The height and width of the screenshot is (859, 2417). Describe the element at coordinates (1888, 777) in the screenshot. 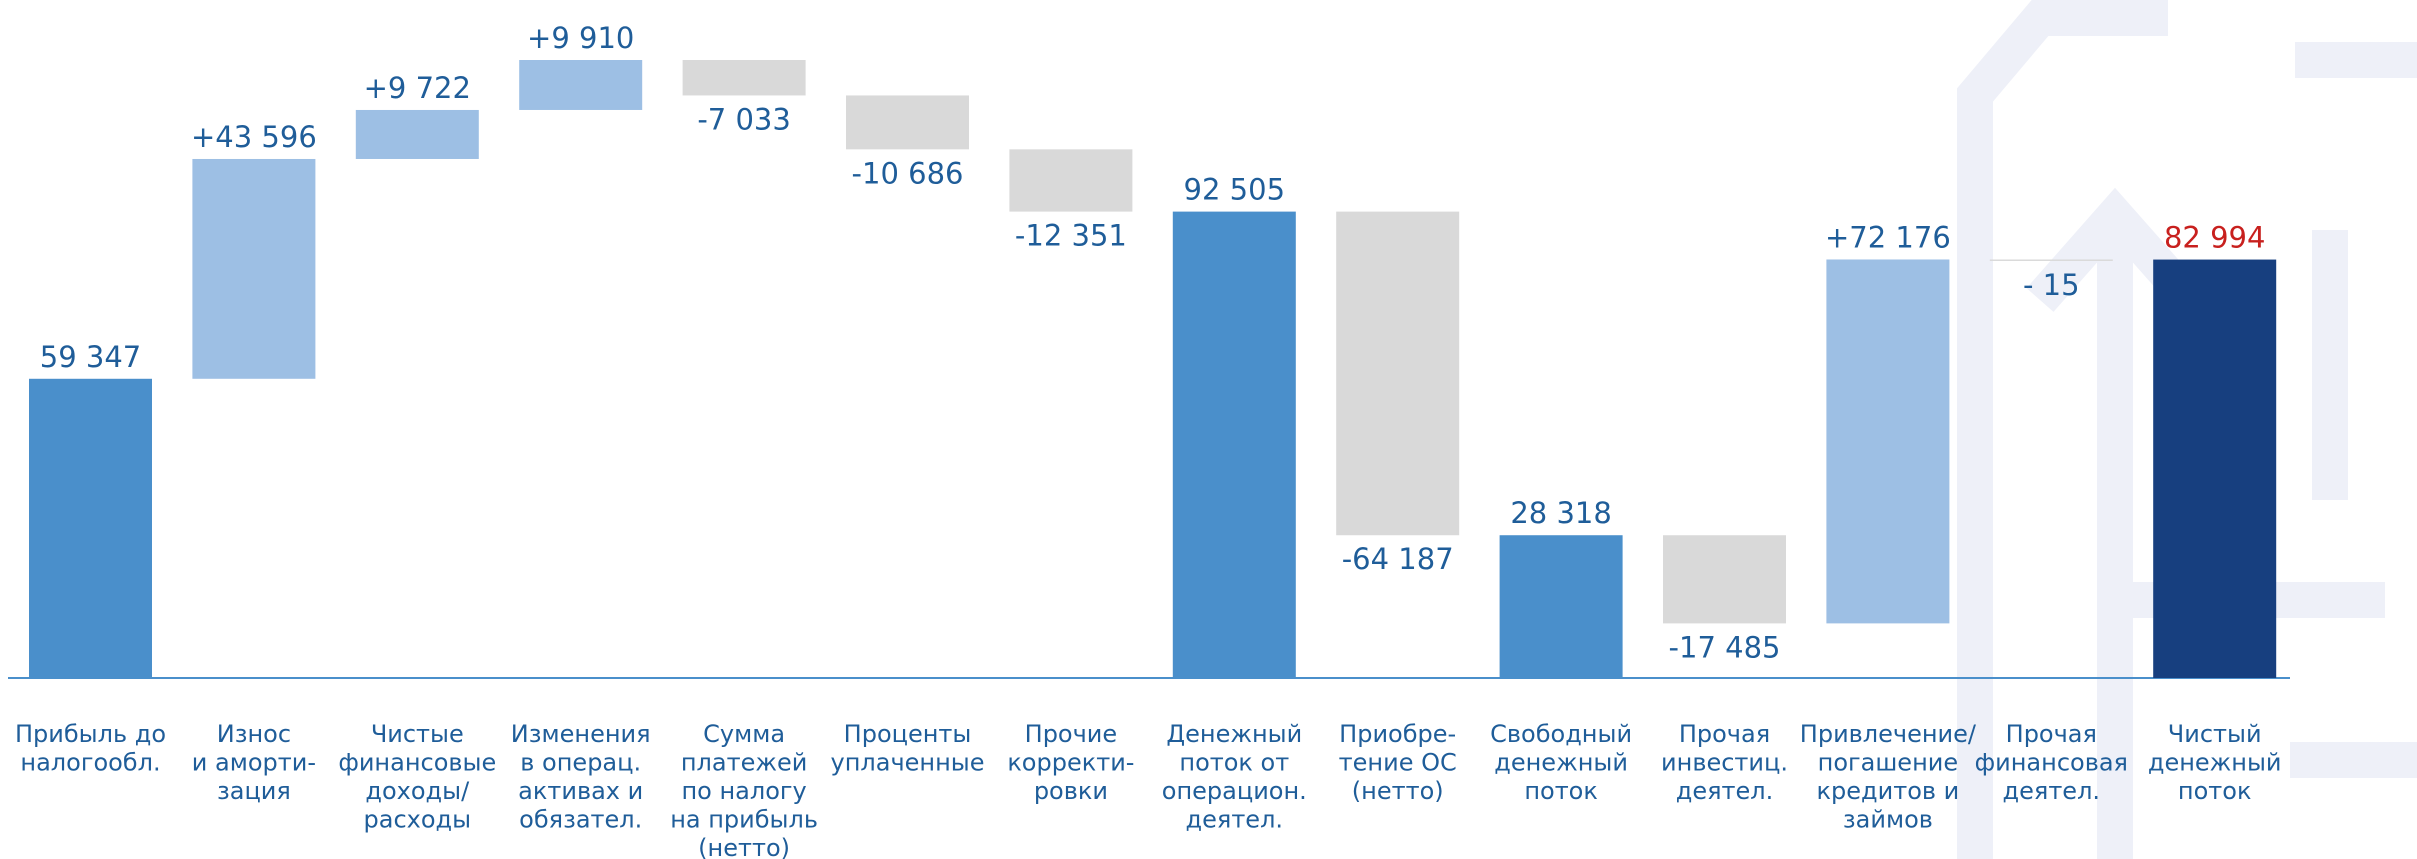

I see `category-label: Привлечение/погашение кредитов и займов` at that location.